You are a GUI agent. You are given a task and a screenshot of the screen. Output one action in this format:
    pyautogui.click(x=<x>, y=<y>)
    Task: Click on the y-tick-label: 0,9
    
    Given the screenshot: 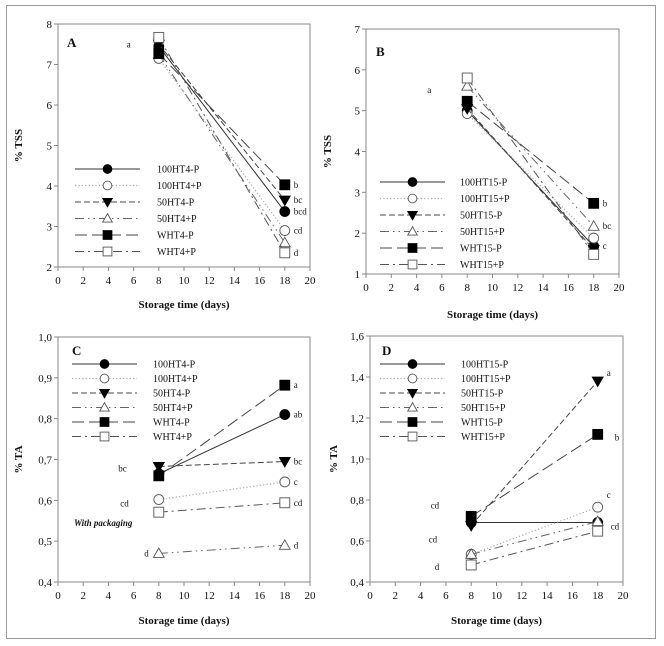 What is the action you would take?
    pyautogui.click(x=45, y=379)
    